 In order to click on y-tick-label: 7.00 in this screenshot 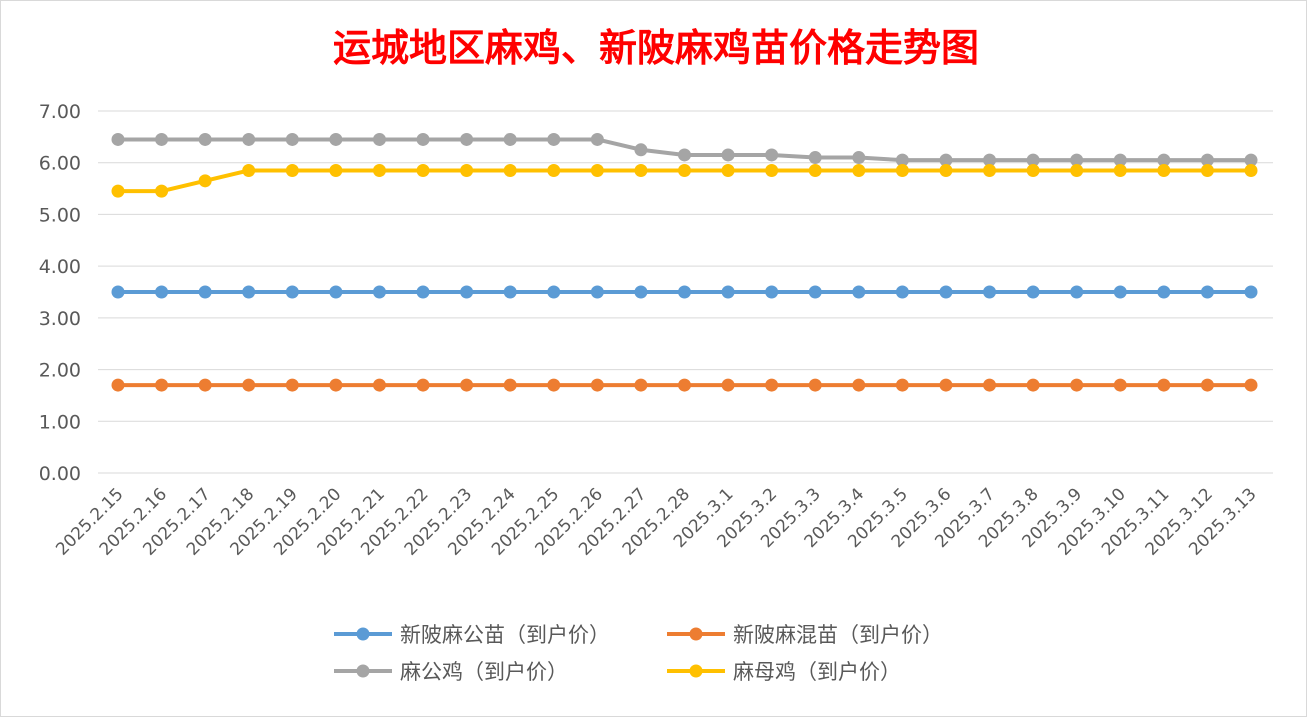, I will do `click(60, 112)`.